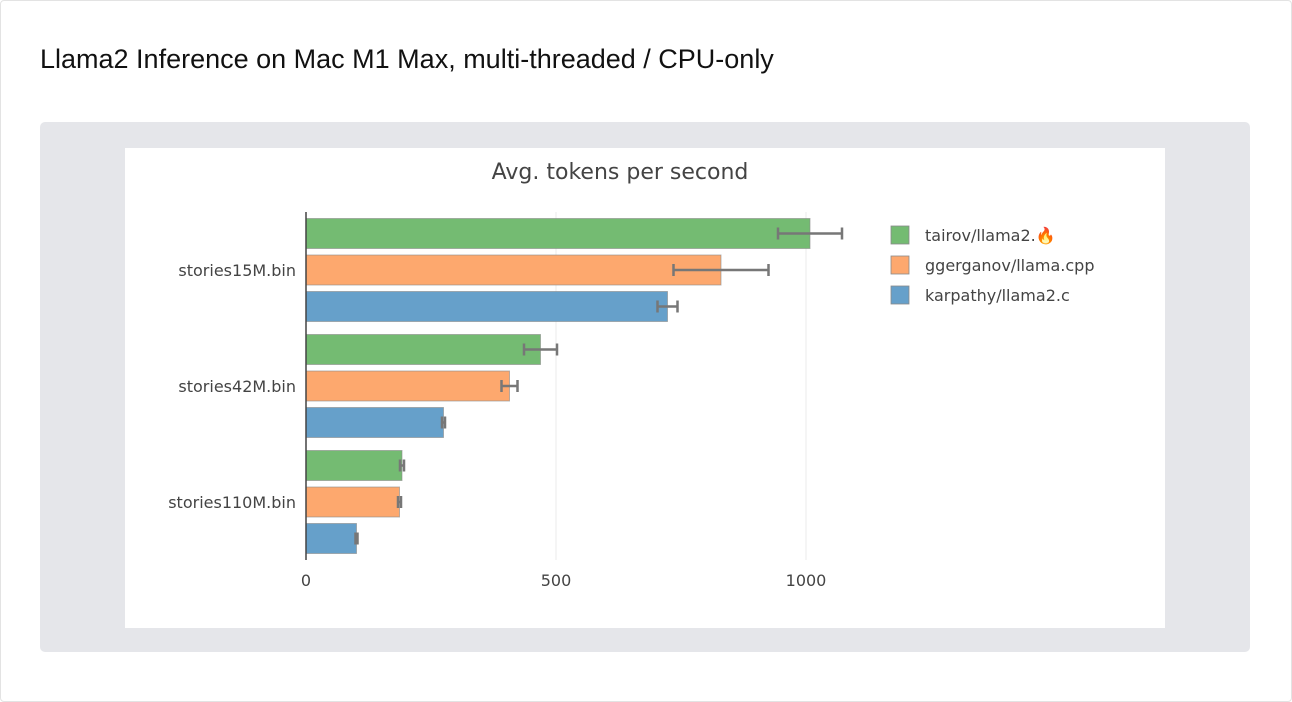  I want to click on x-tick-label: 0, so click(306, 580).